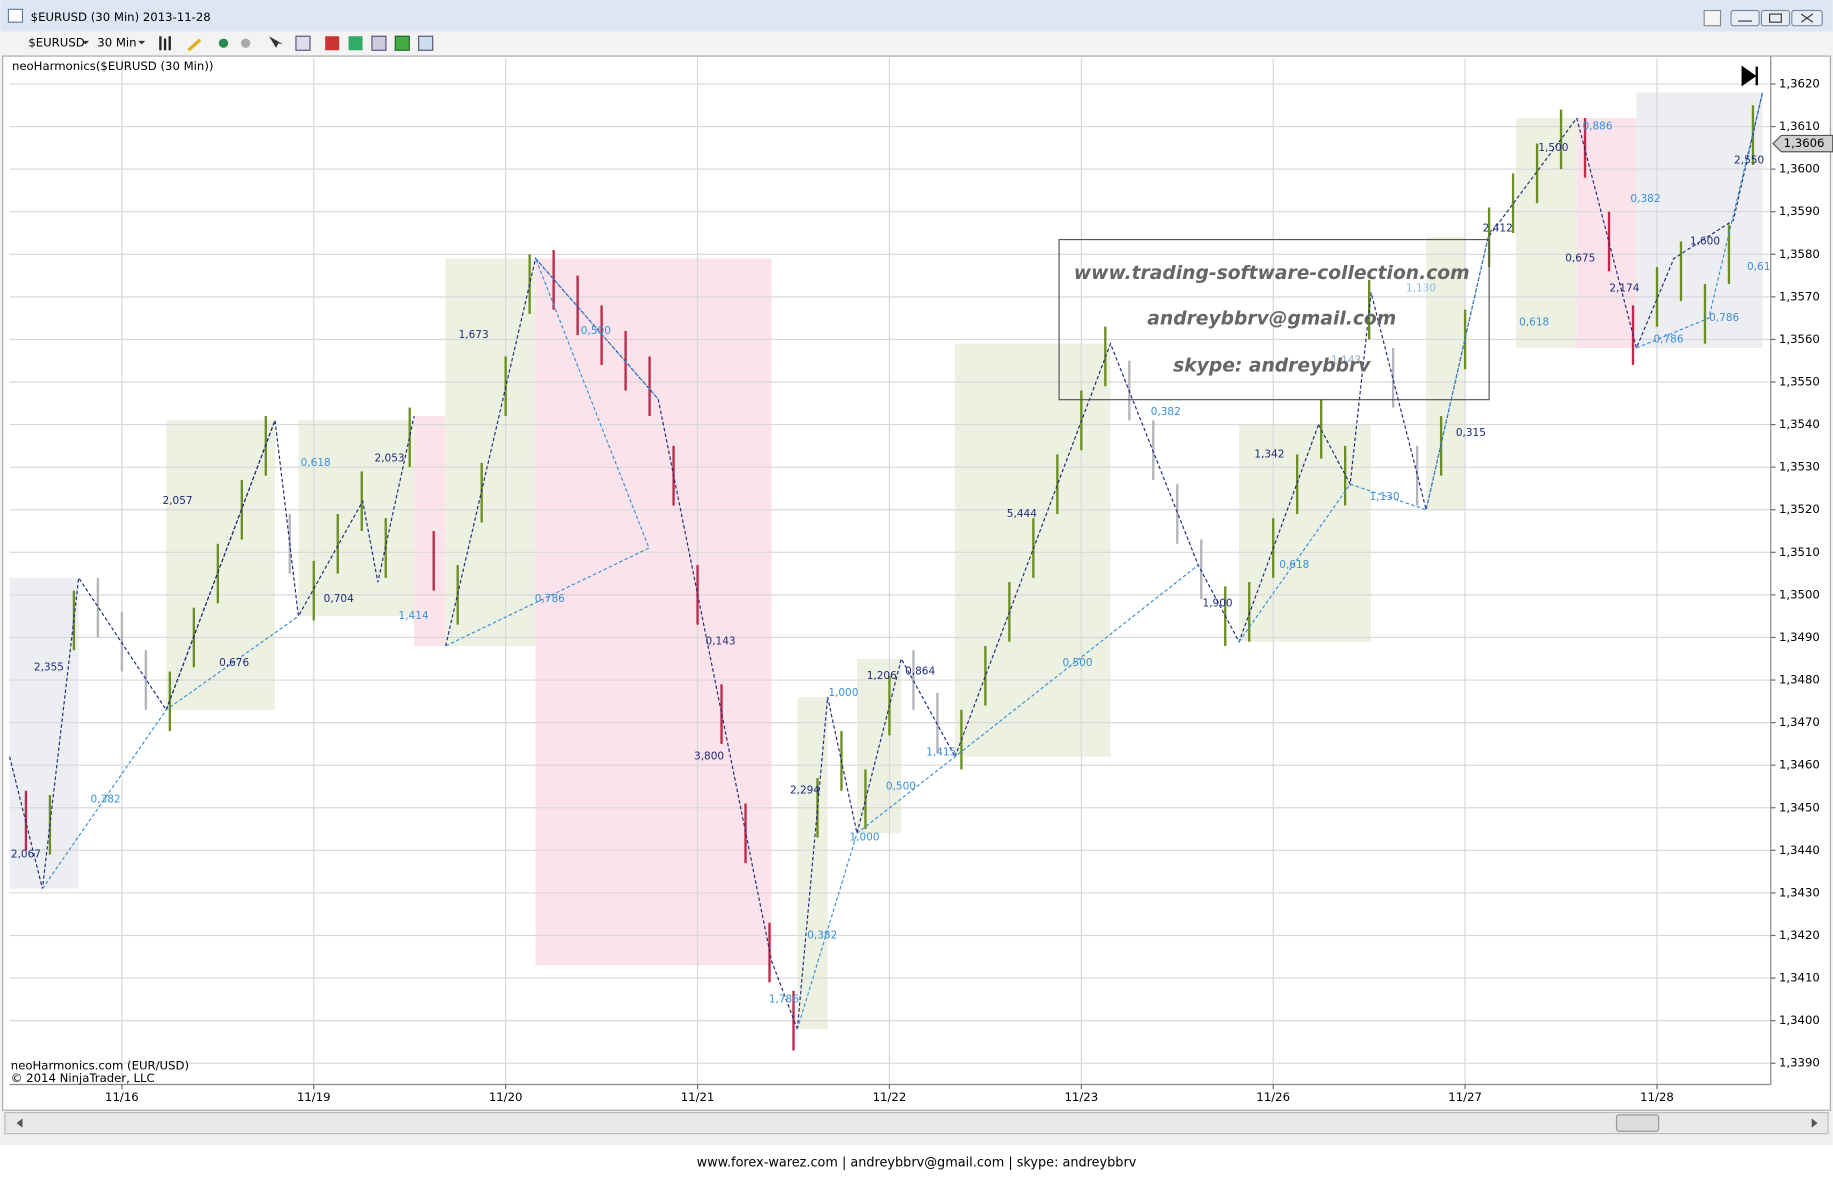  What do you see at coordinates (1705, 242) in the screenshot?
I see `ratio-label: 1,600` at bounding box center [1705, 242].